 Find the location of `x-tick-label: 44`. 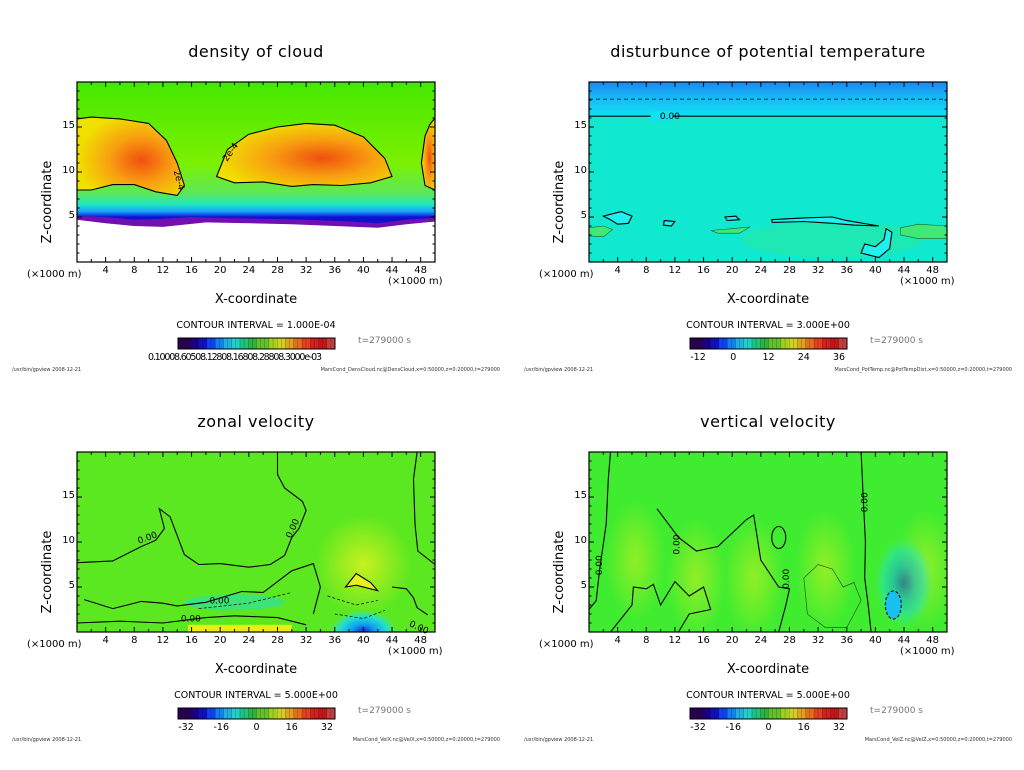

x-tick-label: 44 is located at coordinates (904, 640).